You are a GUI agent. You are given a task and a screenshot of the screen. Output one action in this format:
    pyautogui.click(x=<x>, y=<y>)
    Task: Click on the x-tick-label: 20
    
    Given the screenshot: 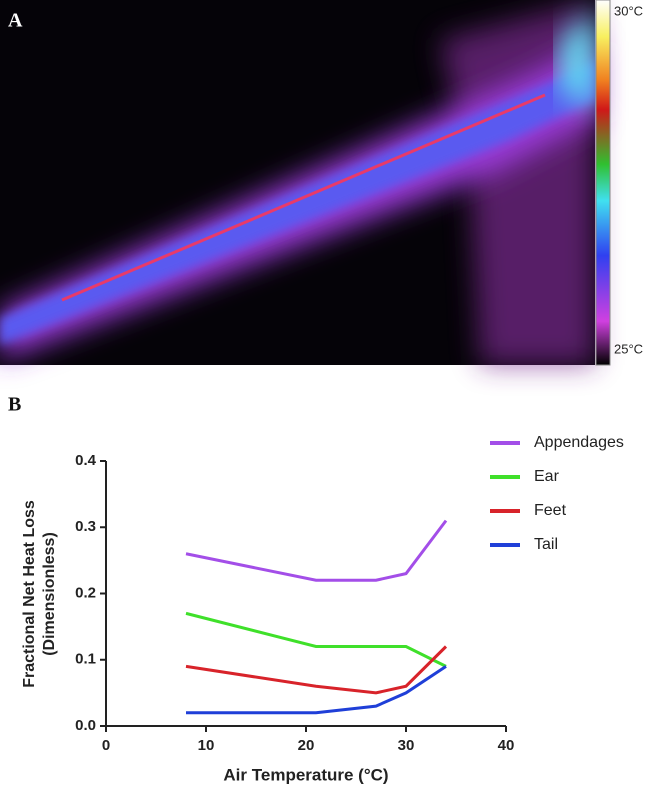 What is the action you would take?
    pyautogui.click(x=306, y=745)
    